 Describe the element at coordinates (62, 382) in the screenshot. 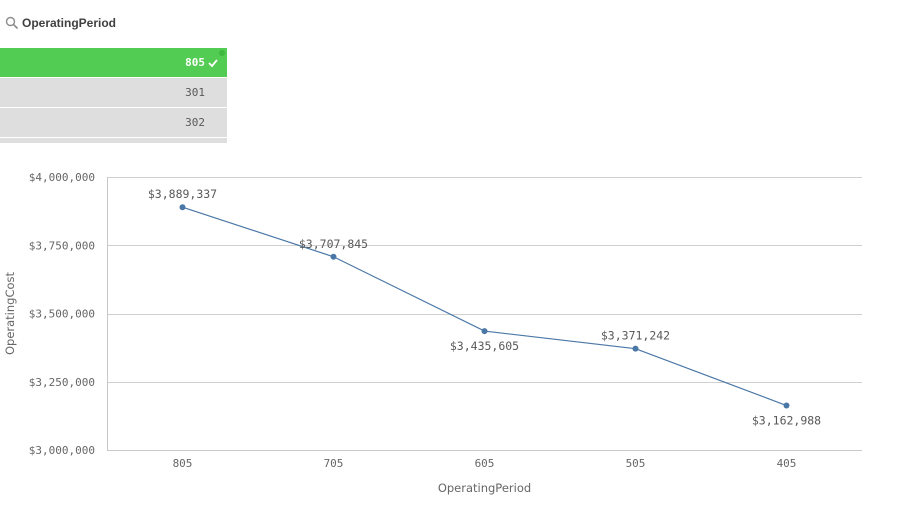

I see `y-tick-label: $3,250,000` at that location.